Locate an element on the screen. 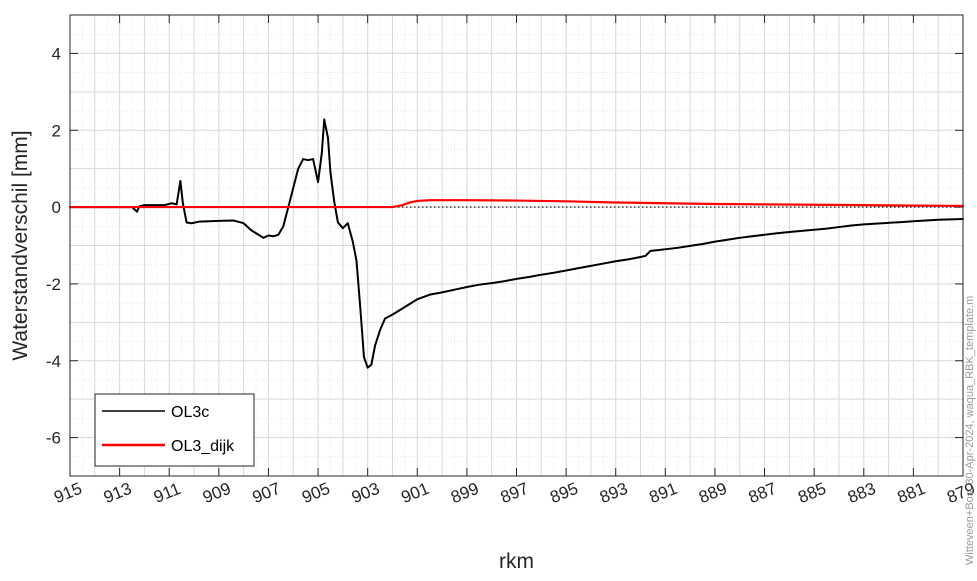  y-tick-label: -2 is located at coordinates (53, 284).